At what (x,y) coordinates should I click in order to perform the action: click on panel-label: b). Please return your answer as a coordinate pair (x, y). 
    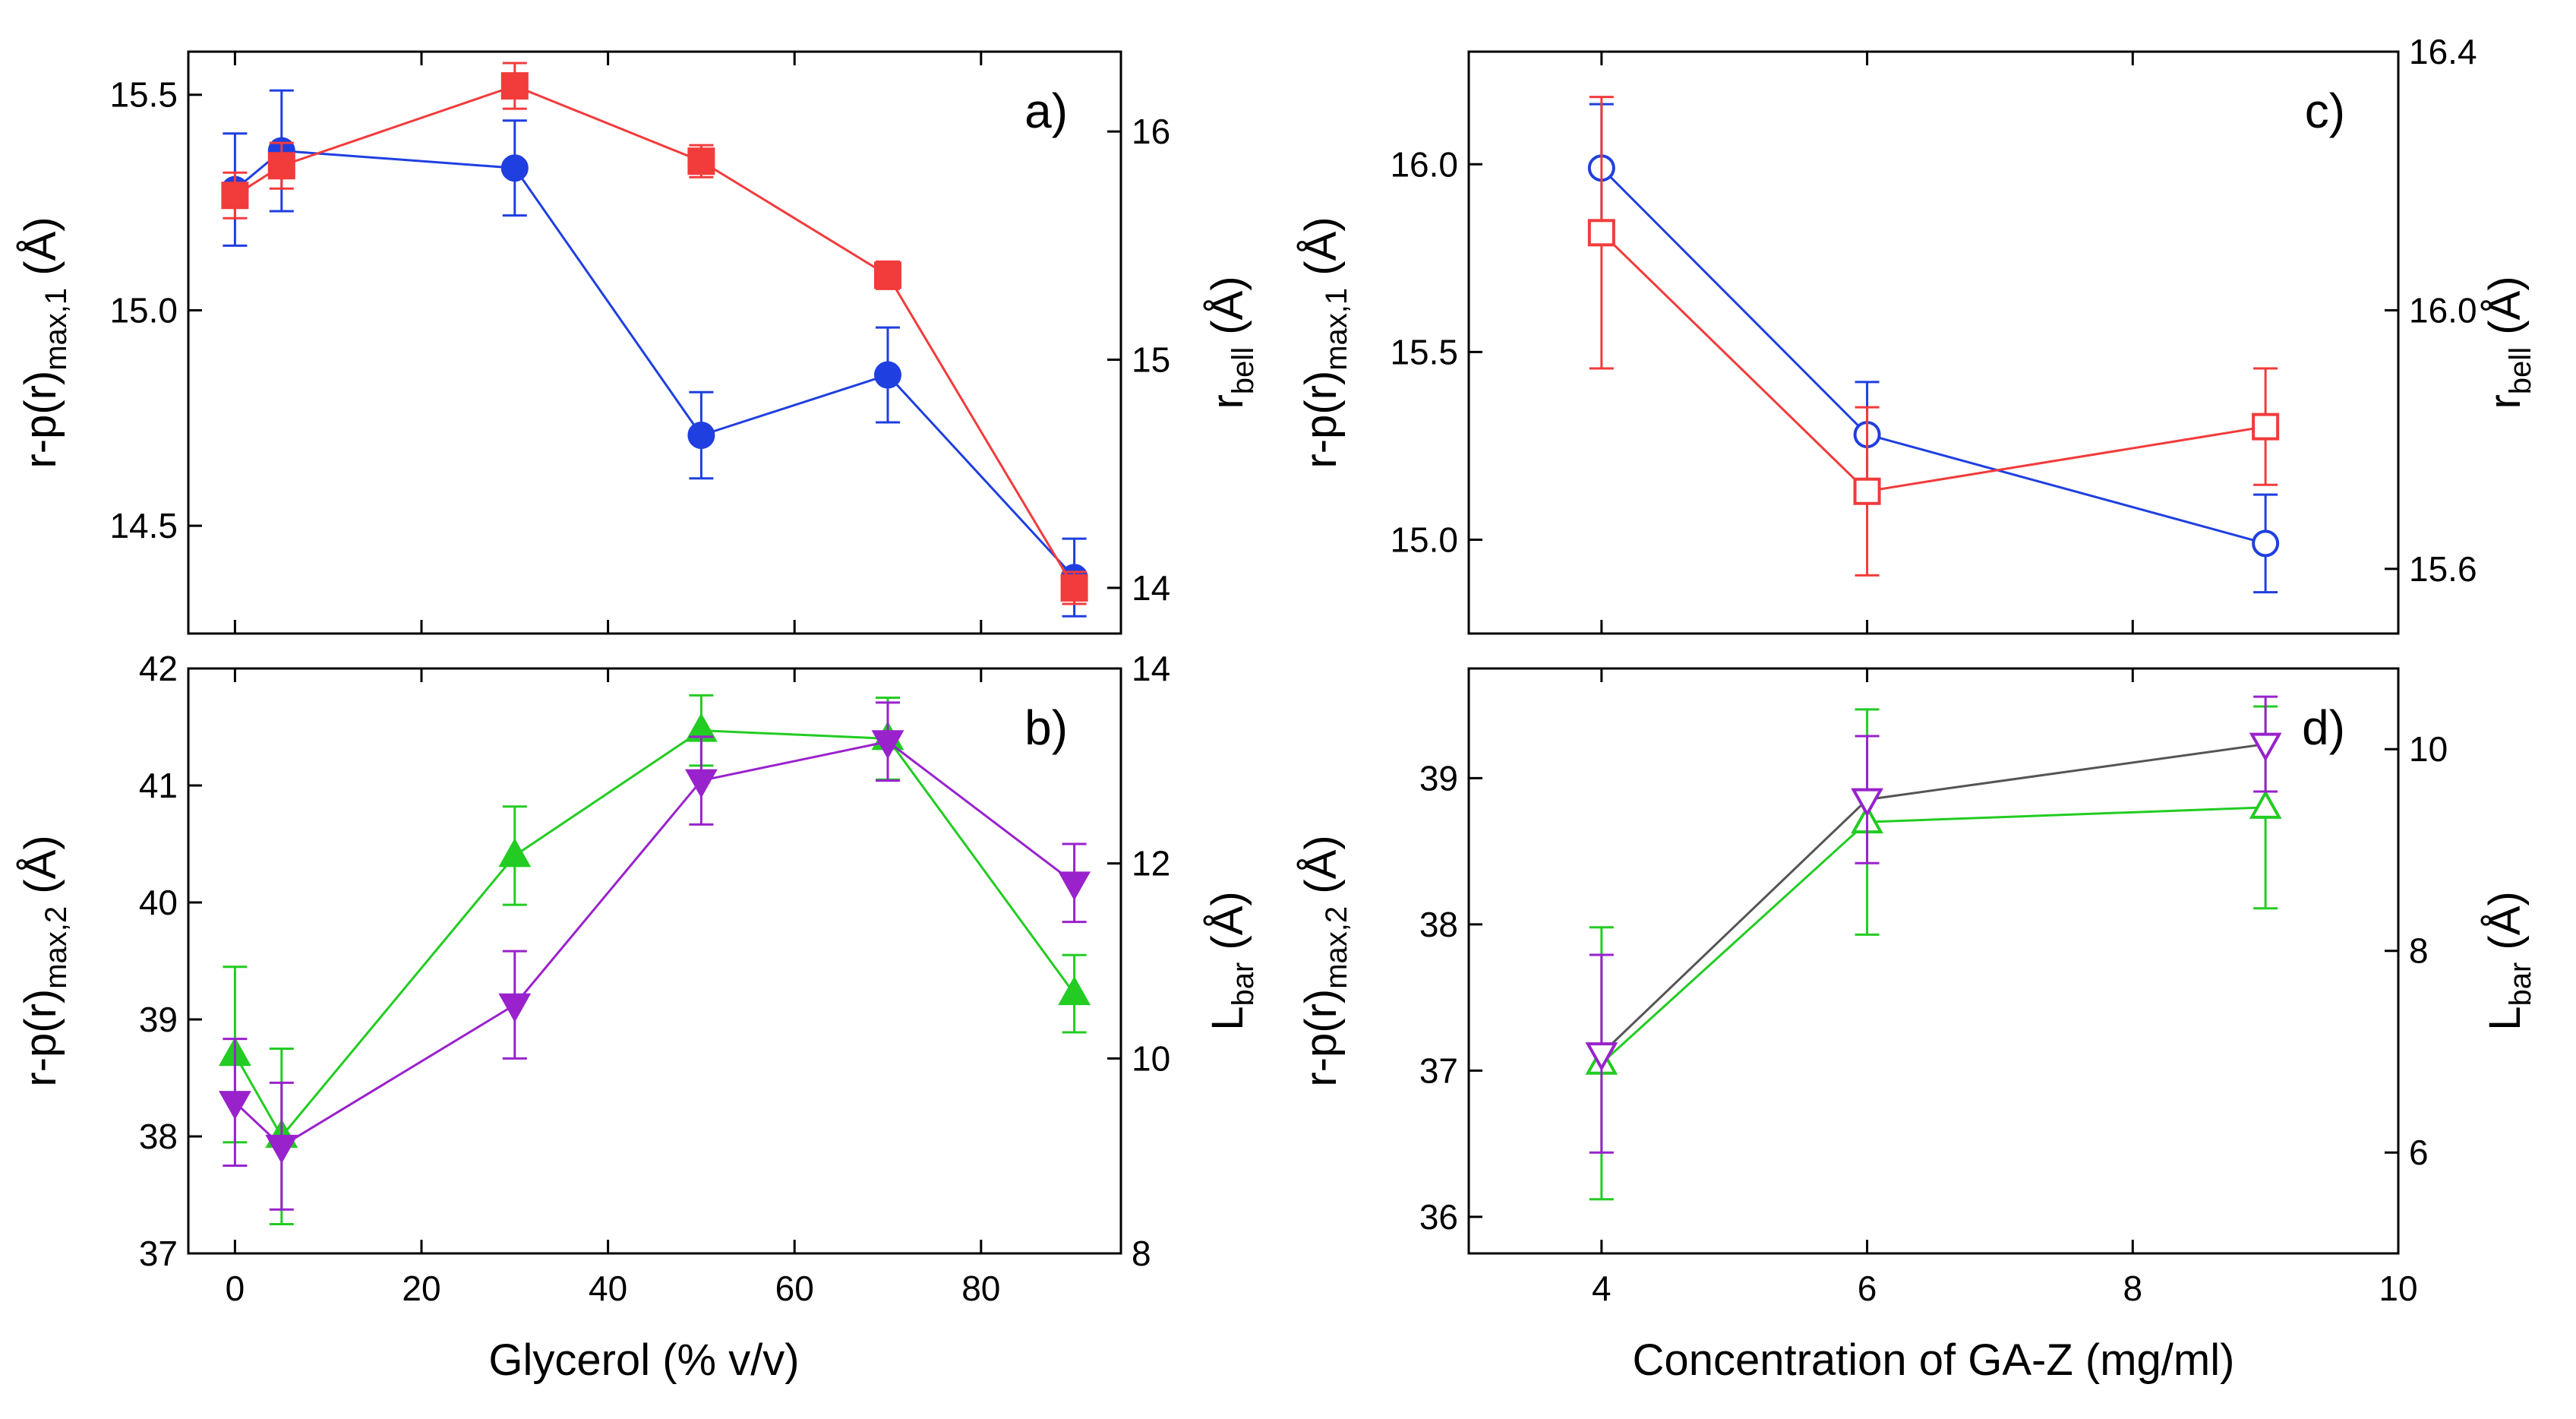
    Looking at the image, I should click on (1046, 727).